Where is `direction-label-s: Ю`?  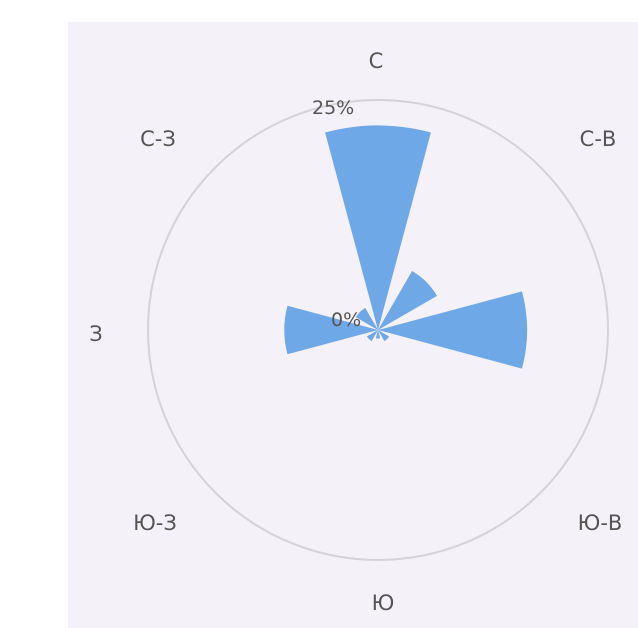
direction-label-s: Ю is located at coordinates (383, 603).